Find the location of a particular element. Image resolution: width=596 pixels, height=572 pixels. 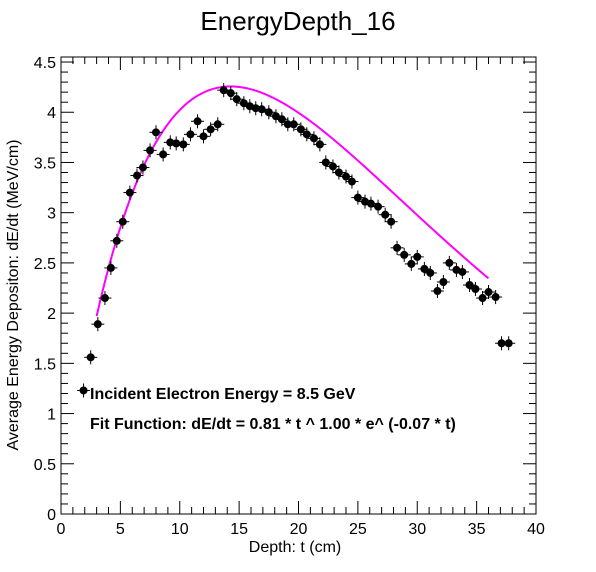

y-axis-label: Average Energy Depositon: dE/dt (MeV/cm) is located at coordinates (13, 295).